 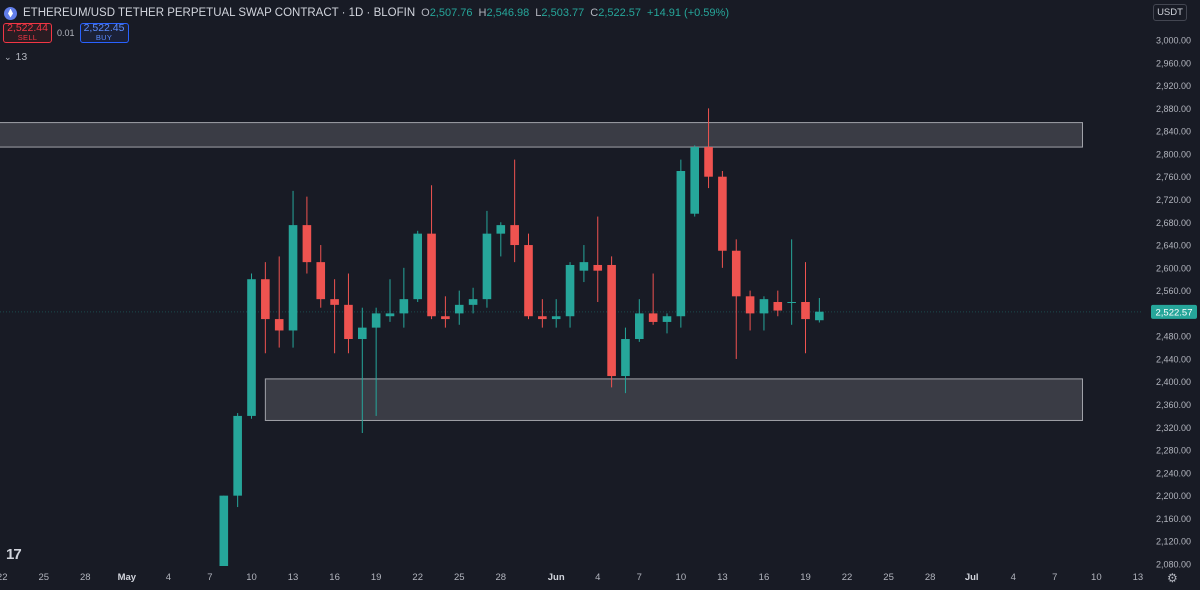 What do you see at coordinates (1173, 382) in the screenshot?
I see `y-tick-label: 2,400.00` at bounding box center [1173, 382].